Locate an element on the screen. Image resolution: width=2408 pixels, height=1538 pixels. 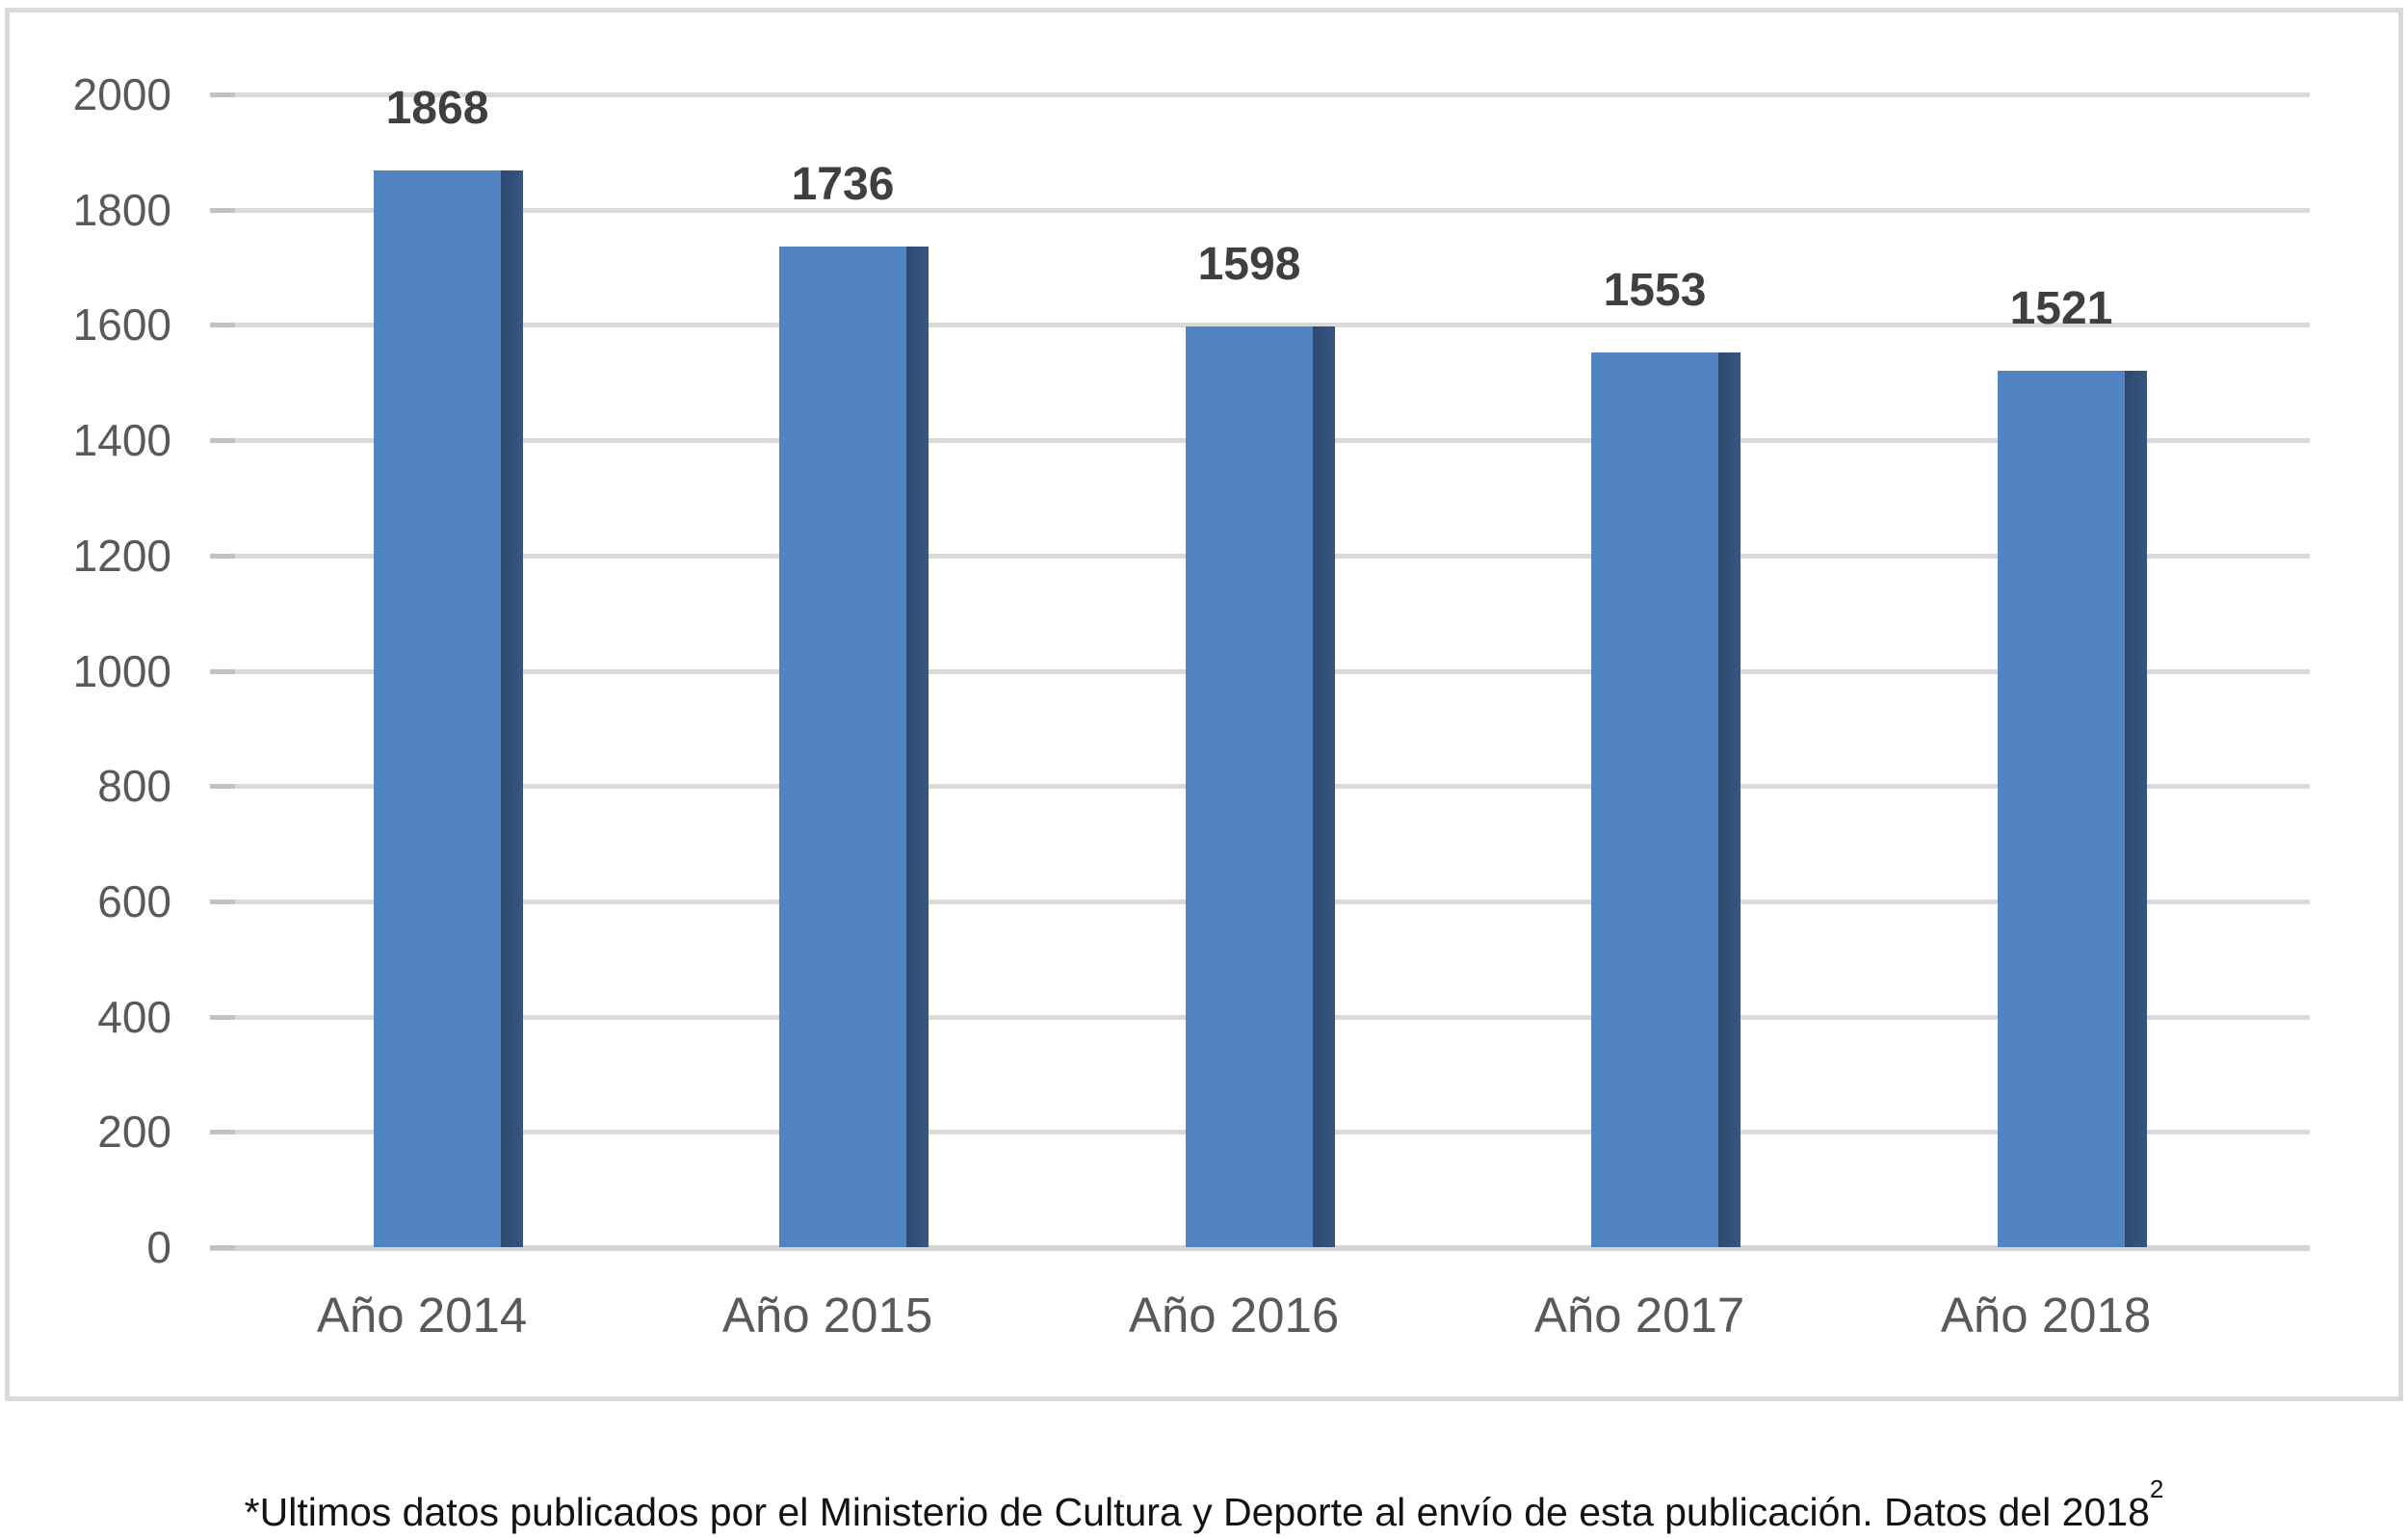
bar-año-2017 is located at coordinates (1666, 799).